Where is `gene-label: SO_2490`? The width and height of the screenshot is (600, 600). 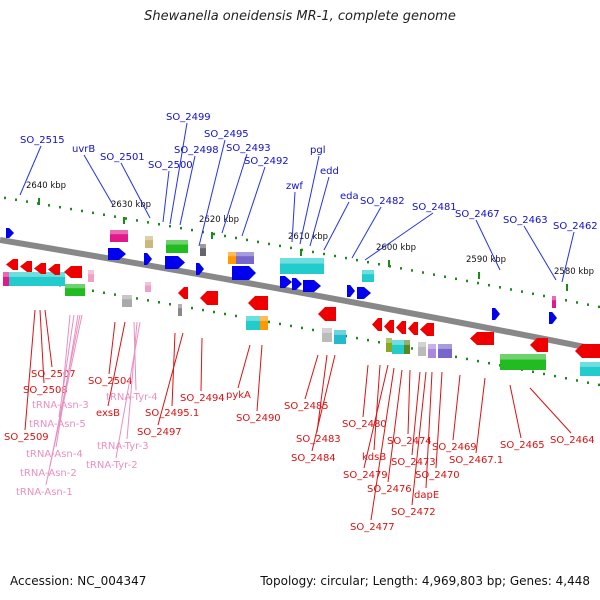 gene-label: SO_2490 is located at coordinates (258, 418).